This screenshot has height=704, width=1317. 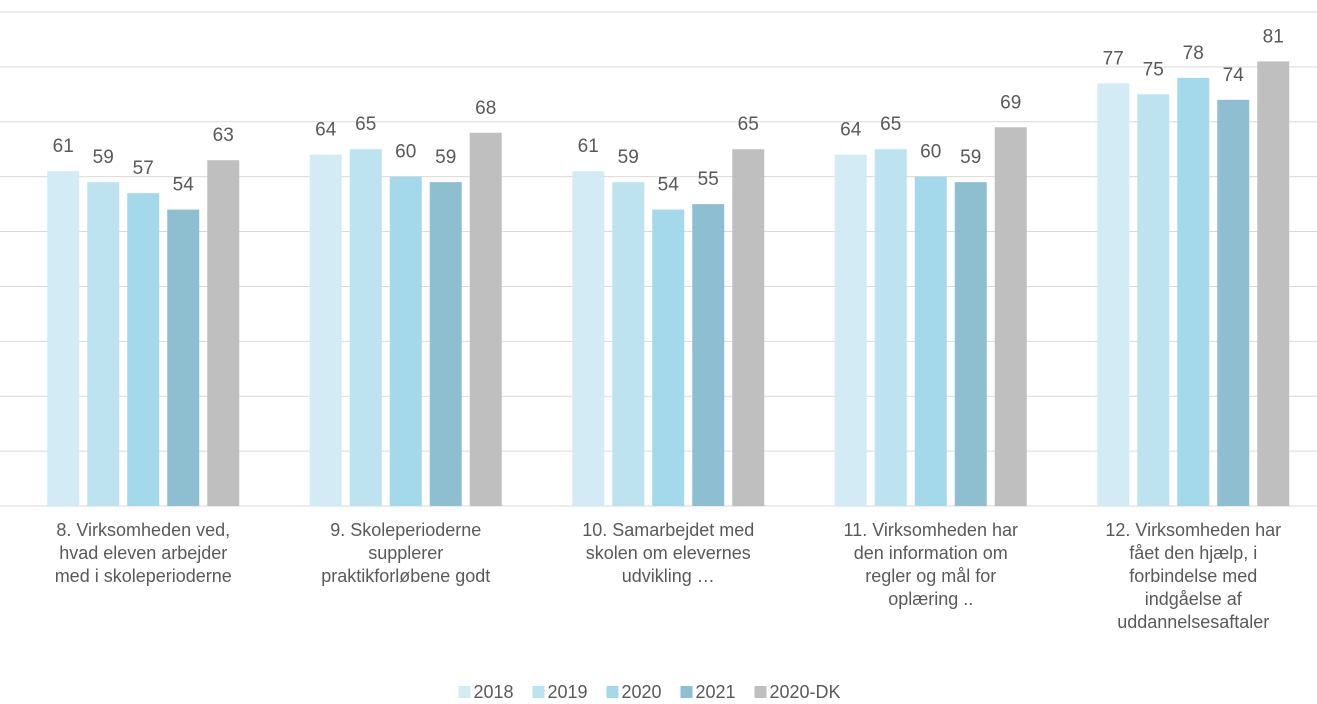 What do you see at coordinates (1234, 75) in the screenshot?
I see `value-label: 74` at bounding box center [1234, 75].